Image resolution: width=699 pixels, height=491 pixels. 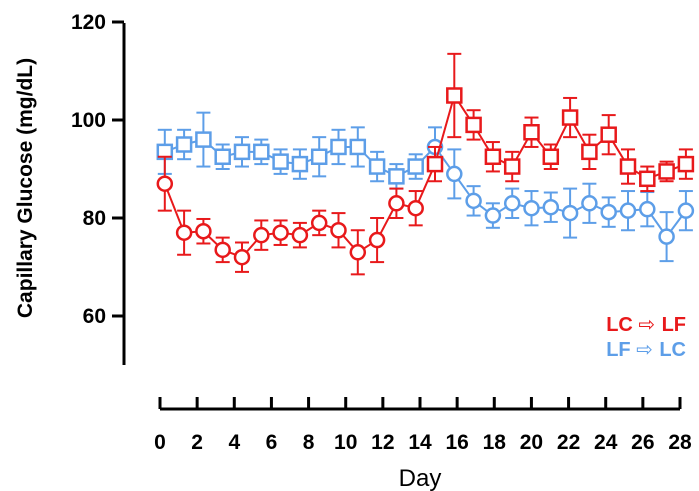 What do you see at coordinates (423, 425) in the screenshot?
I see `x-axis: 0 2 4 6 8 10 12 14 16 18 20 22 24 26 28` at bounding box center [423, 425].